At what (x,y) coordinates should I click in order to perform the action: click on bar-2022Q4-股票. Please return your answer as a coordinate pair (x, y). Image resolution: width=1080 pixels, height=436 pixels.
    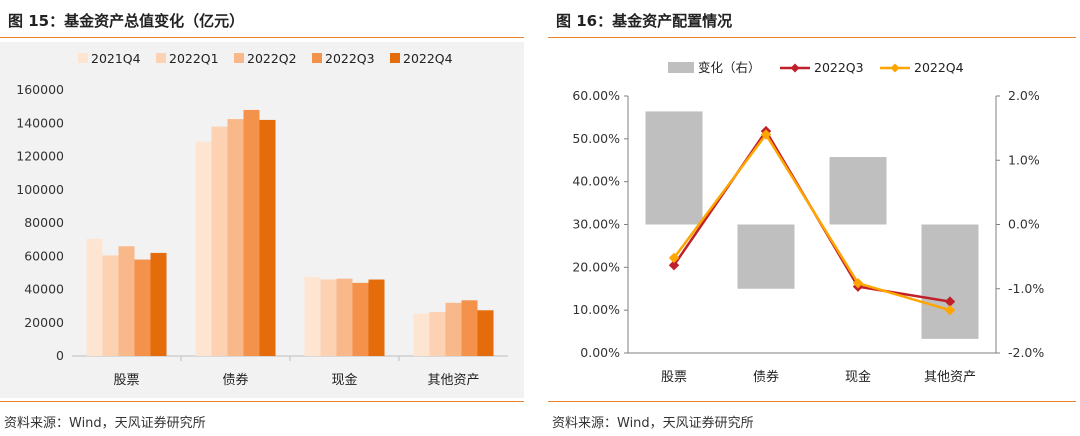
    Looking at the image, I should click on (158, 304).